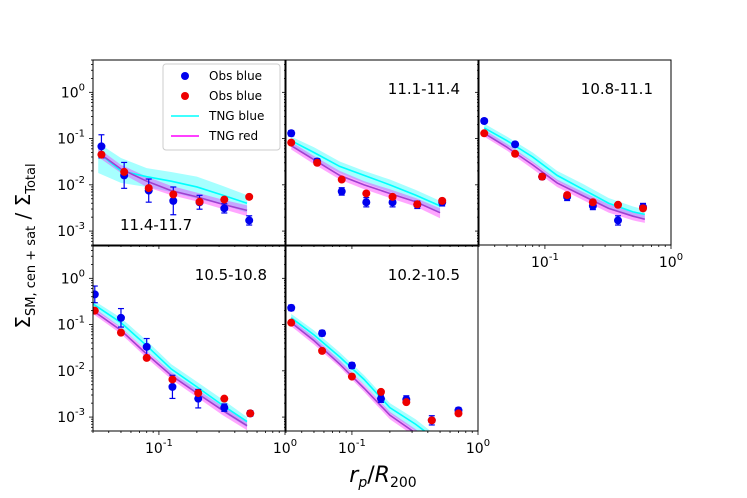 Image resolution: width=747 pixels, height=498 pixels. I want to click on panel-3: 10.8-11.1, so click(573, 154).